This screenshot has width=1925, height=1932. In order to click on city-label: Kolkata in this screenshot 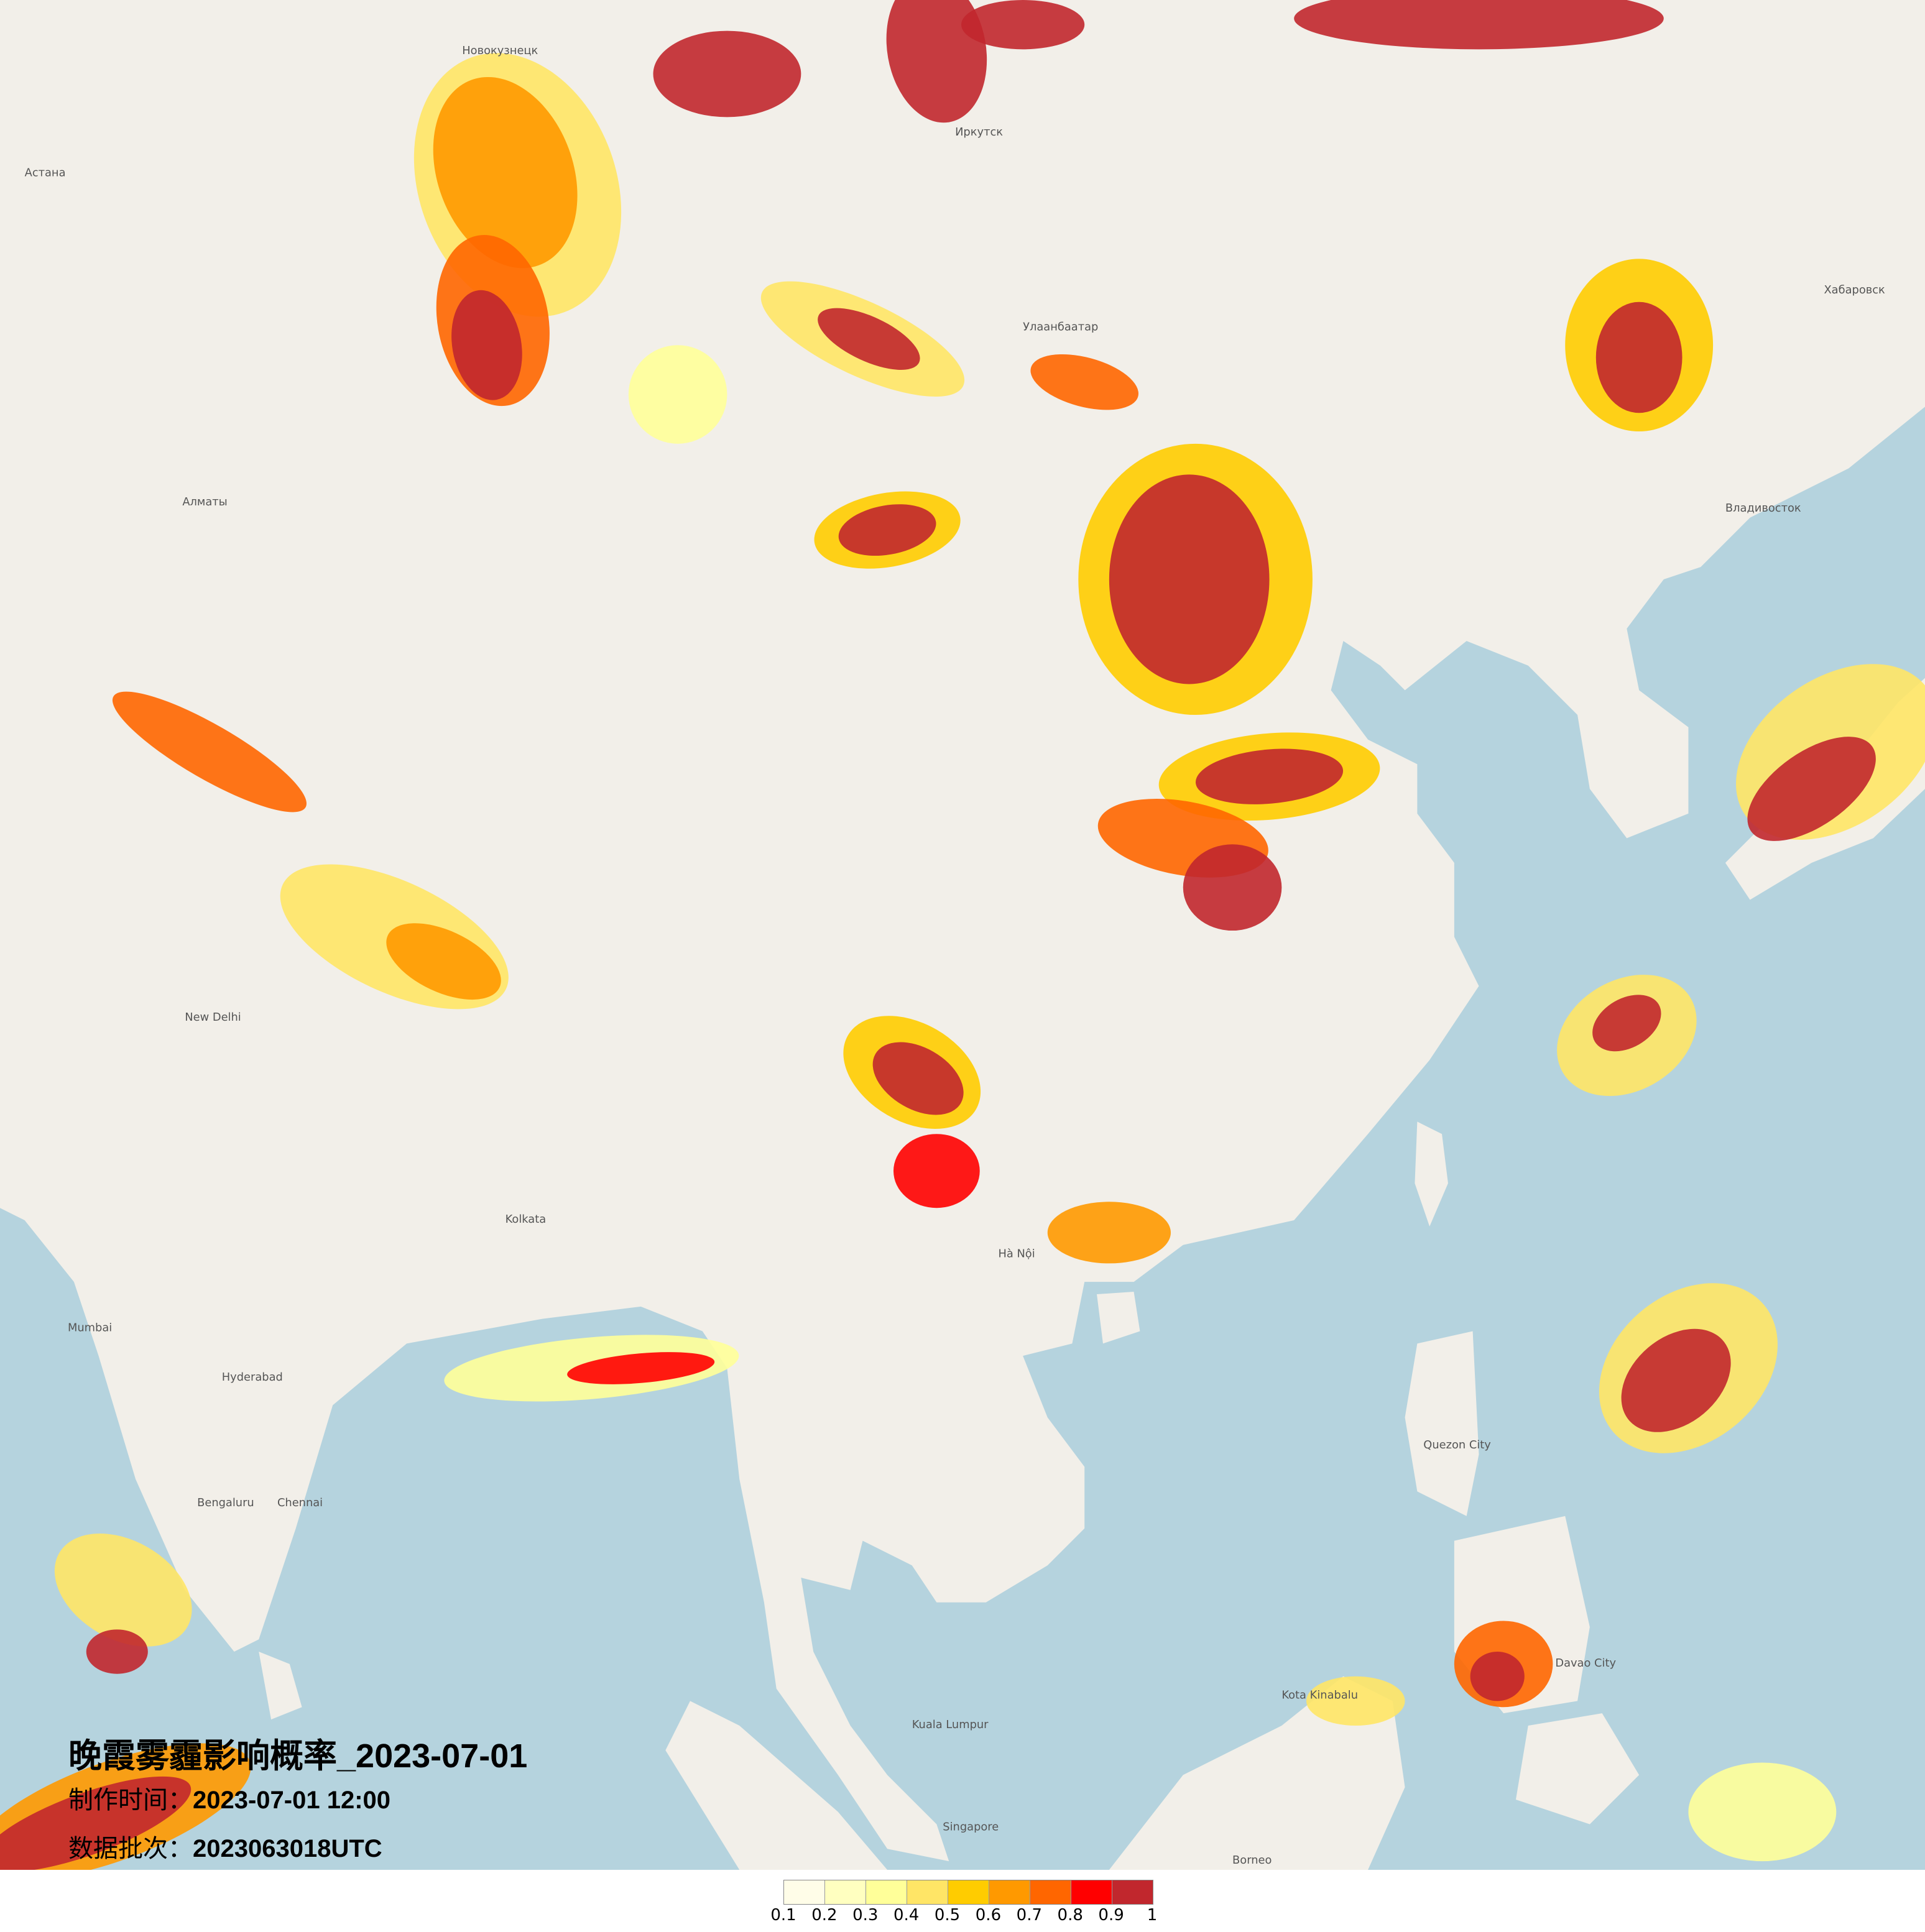, I will do `click(526, 1219)`.